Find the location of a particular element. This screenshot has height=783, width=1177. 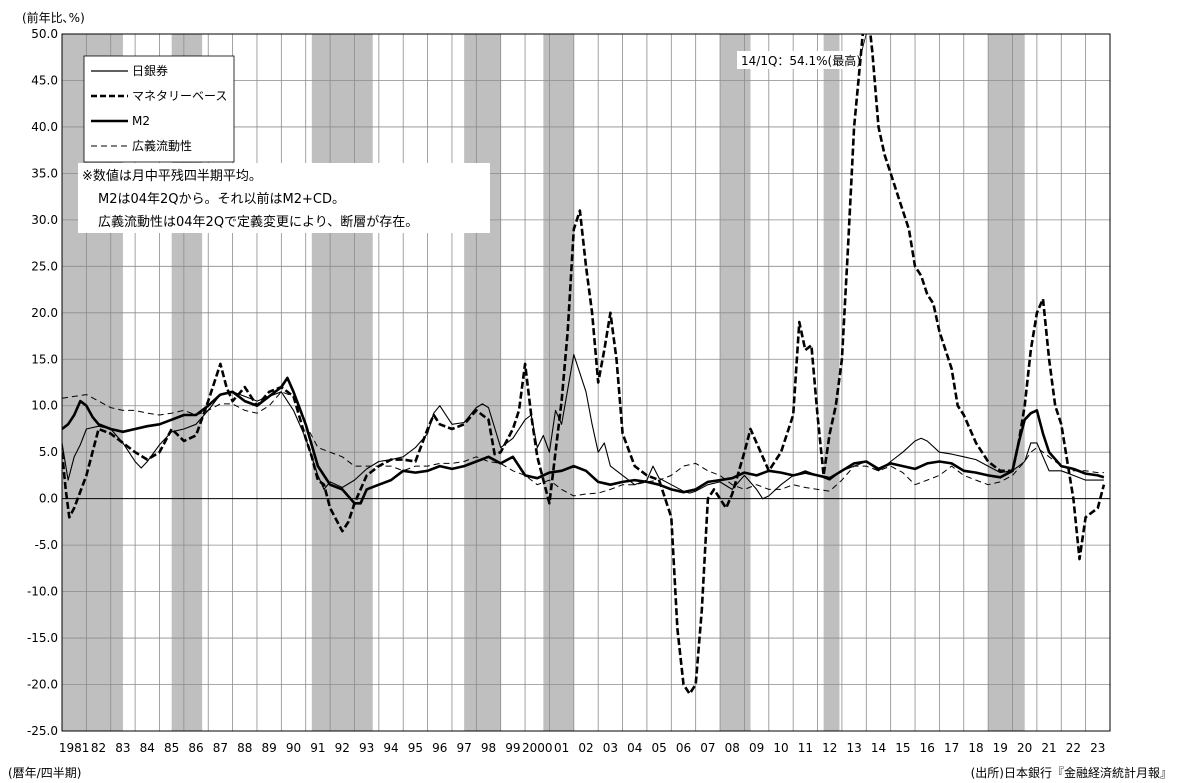

legend: 日銀券 マネタリーベース M2 広義流動性 is located at coordinates (159, 109).